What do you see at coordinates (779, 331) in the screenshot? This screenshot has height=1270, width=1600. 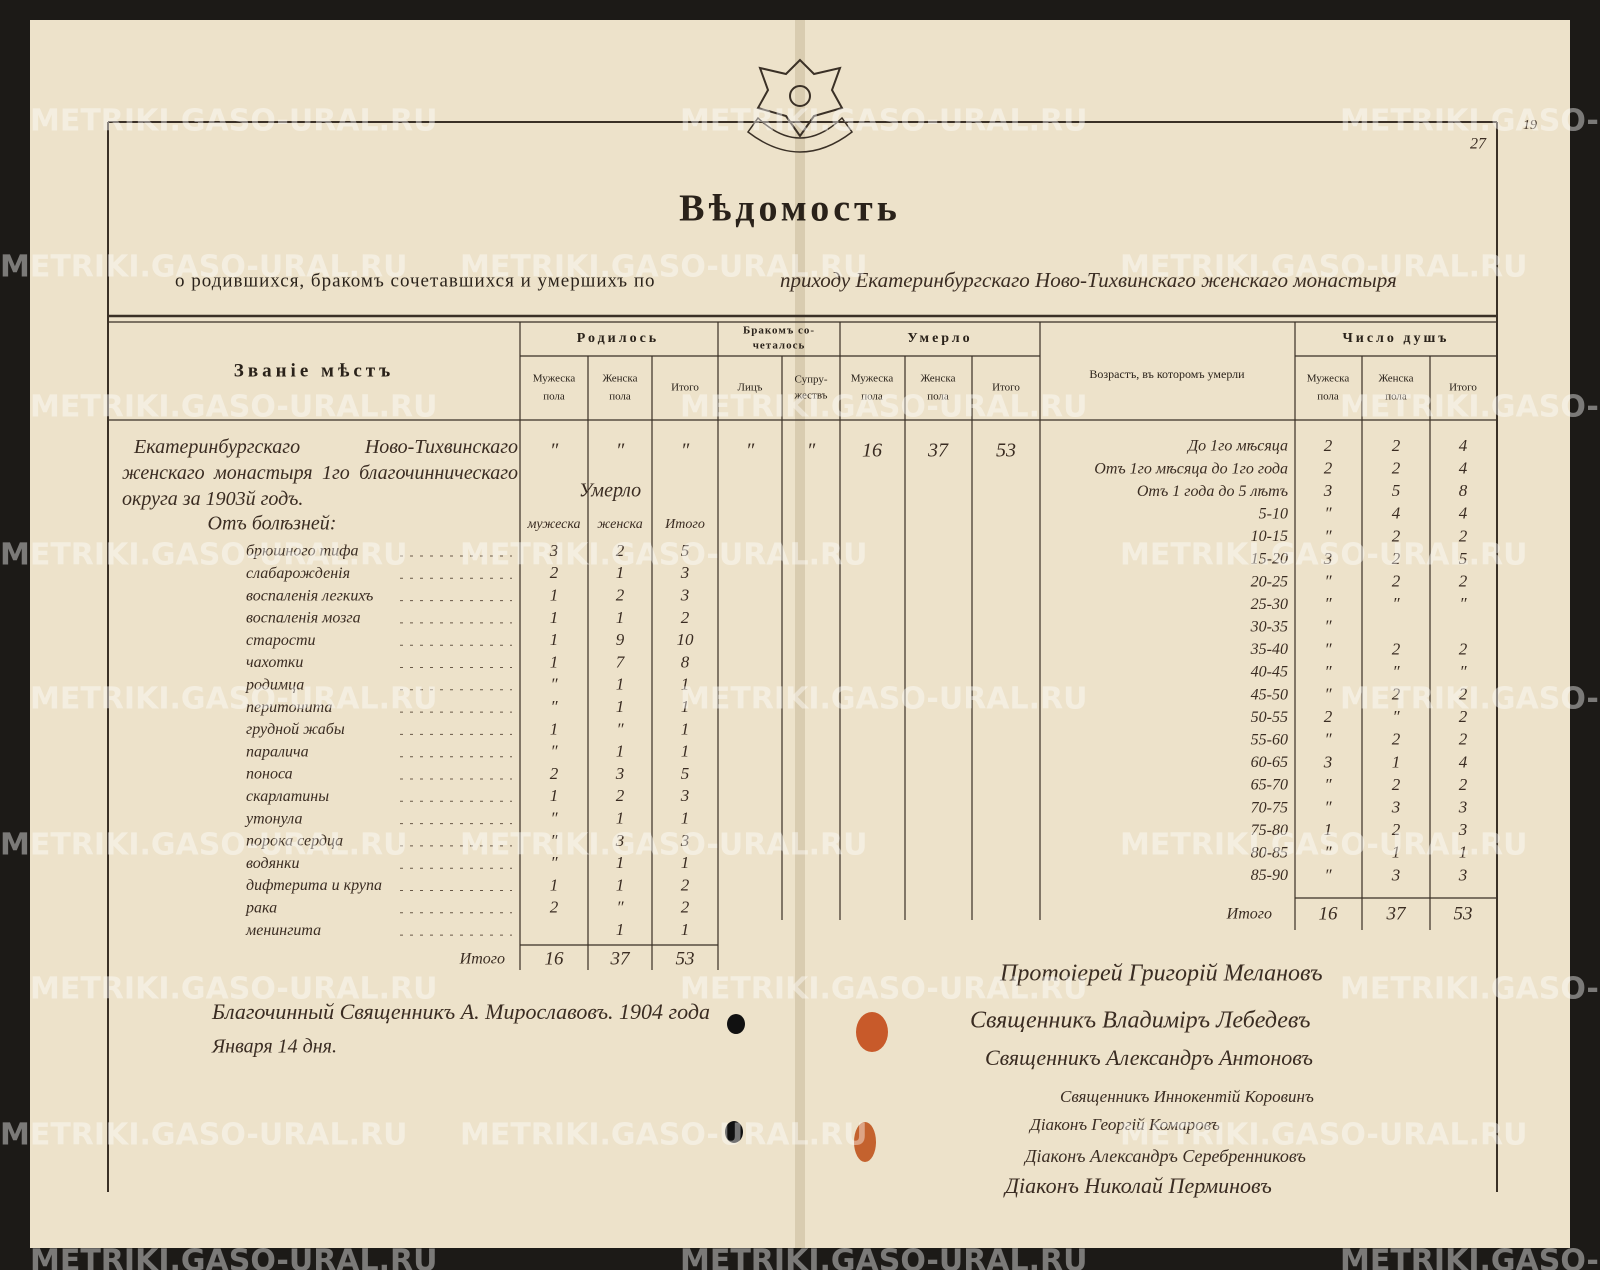 I see `group-header: Бракомъ со-` at bounding box center [779, 331].